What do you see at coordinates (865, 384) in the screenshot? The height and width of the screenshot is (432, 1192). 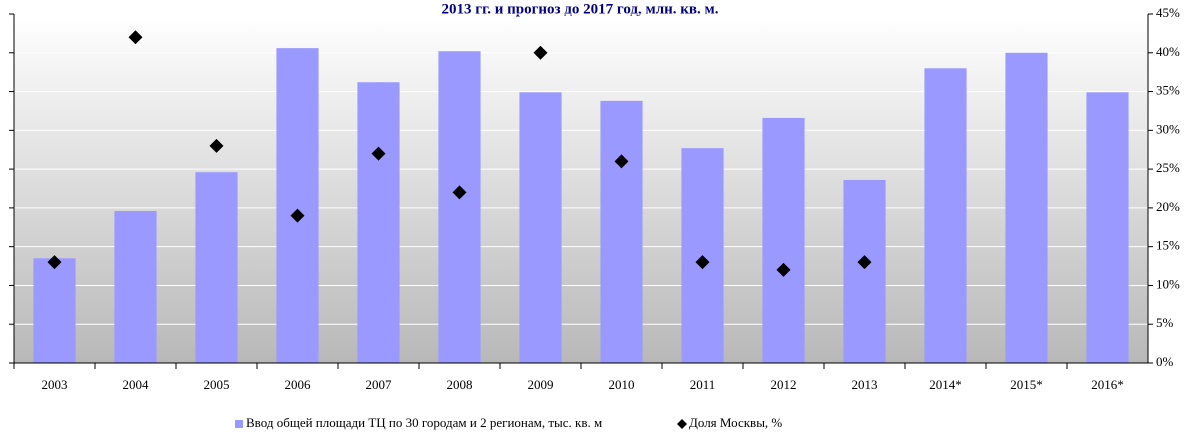 I see `x-tick-label: 2013` at bounding box center [865, 384].